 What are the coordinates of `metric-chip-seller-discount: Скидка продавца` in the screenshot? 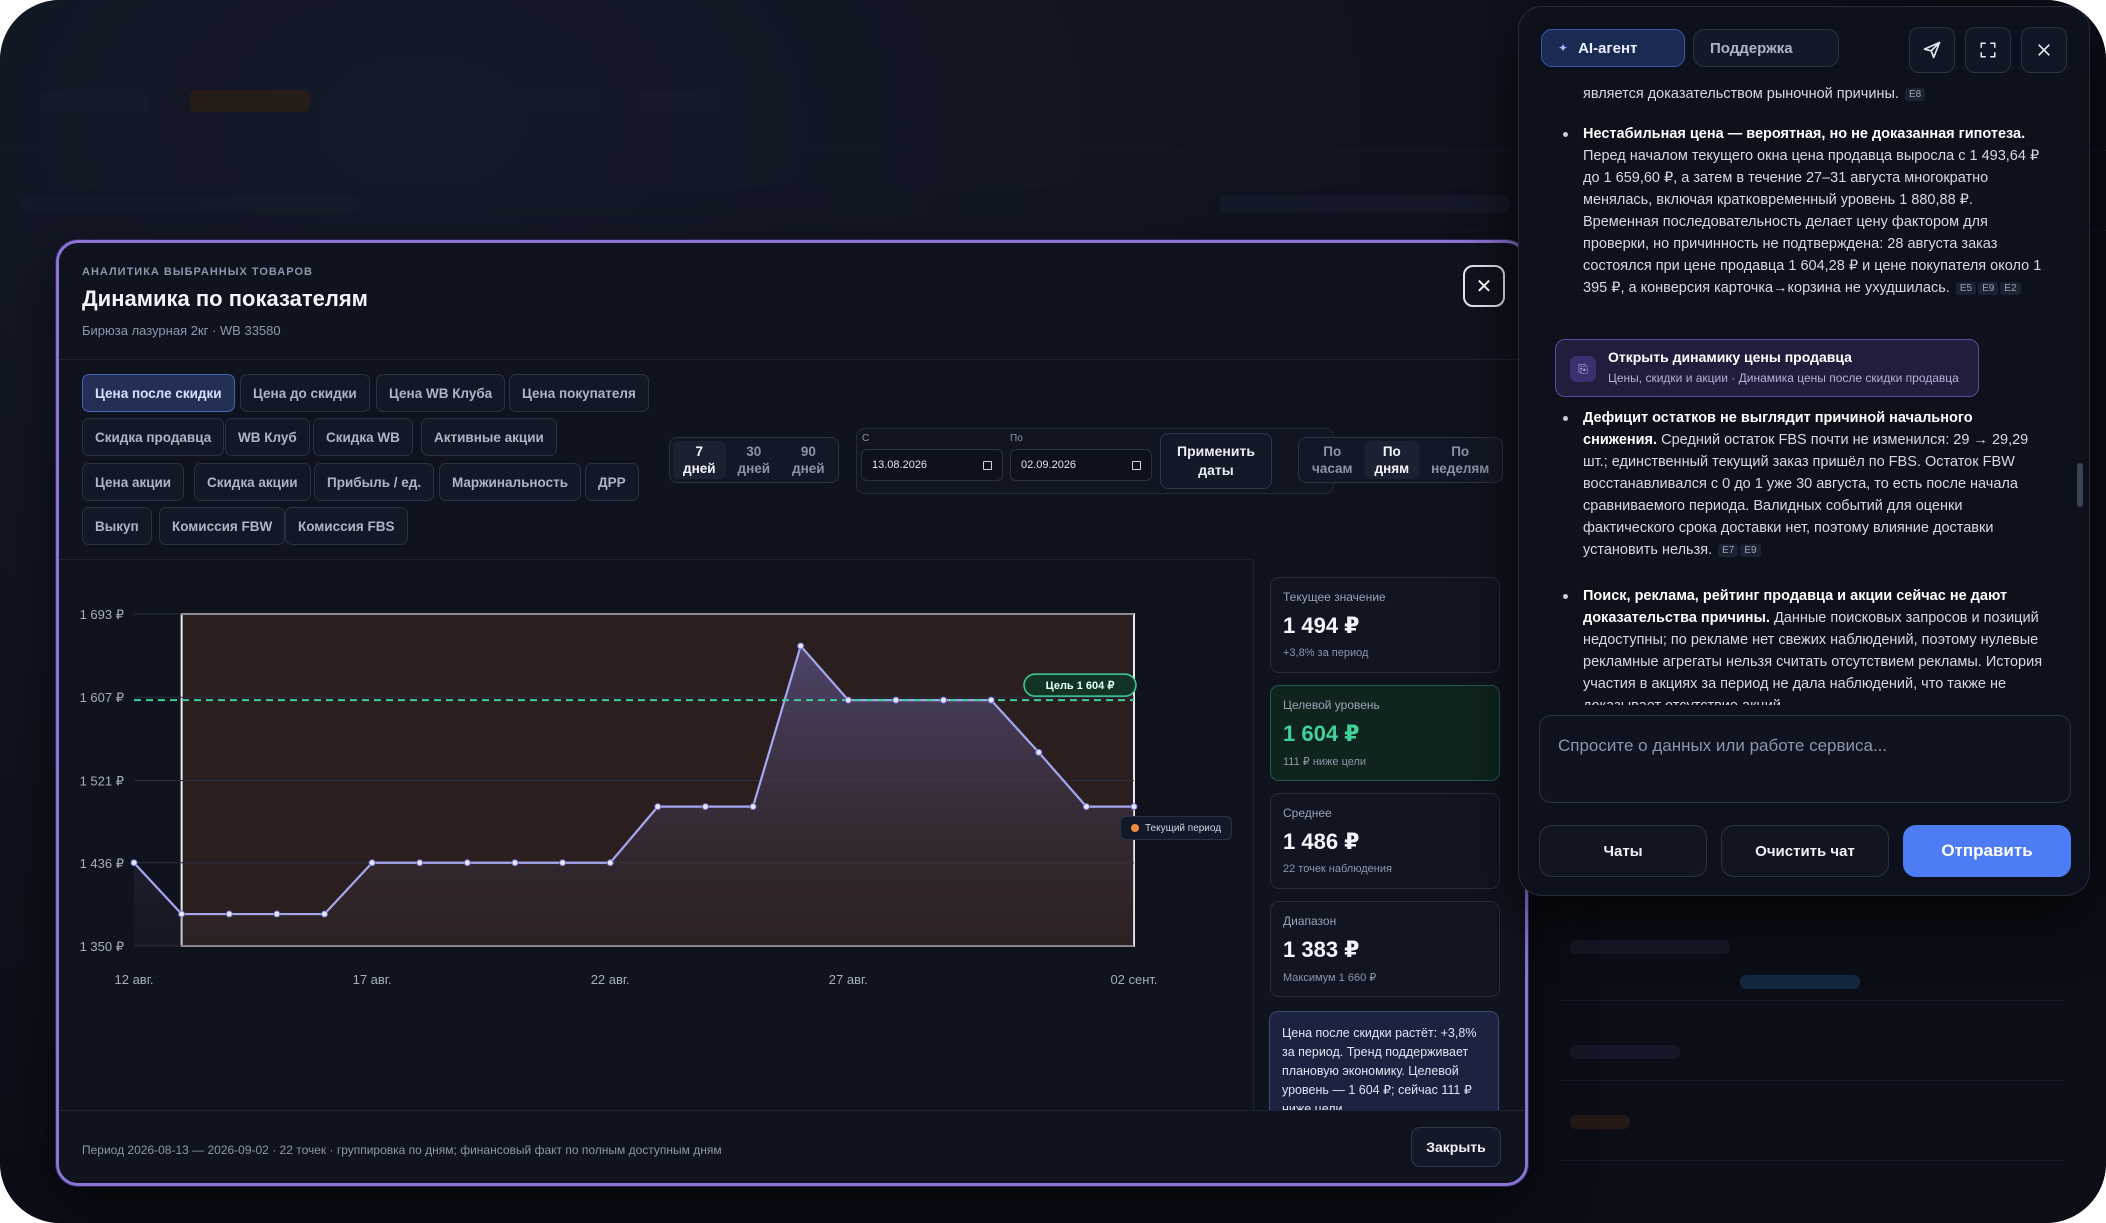 It's located at (153, 437).